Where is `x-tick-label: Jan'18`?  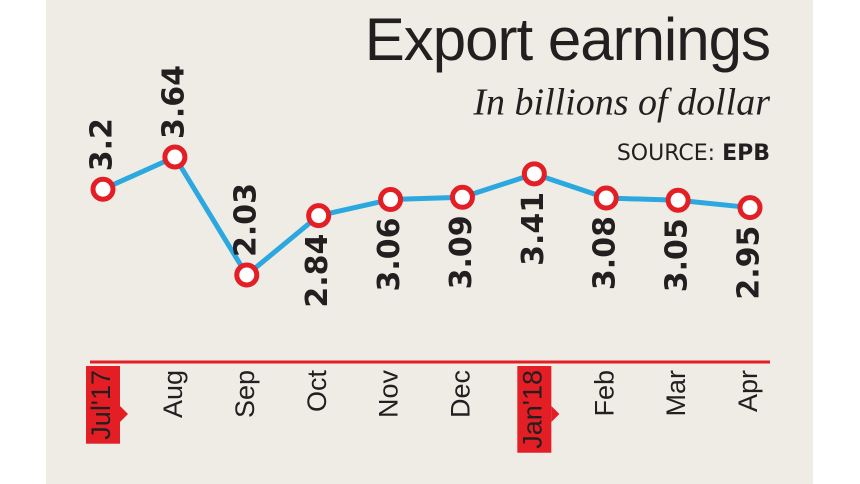
x-tick-label: Jan'18 is located at coordinates (532, 409).